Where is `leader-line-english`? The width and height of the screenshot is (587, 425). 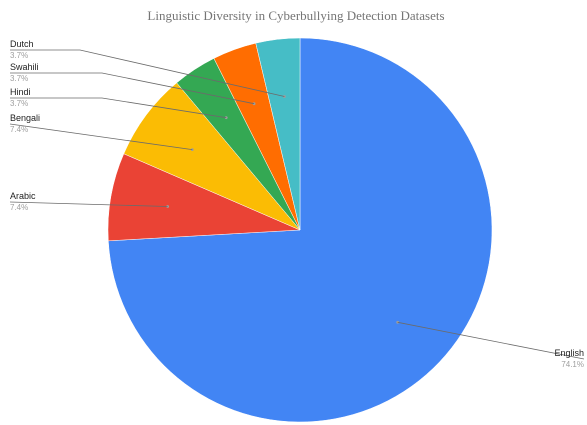
leader-line-english is located at coordinates (491, 340).